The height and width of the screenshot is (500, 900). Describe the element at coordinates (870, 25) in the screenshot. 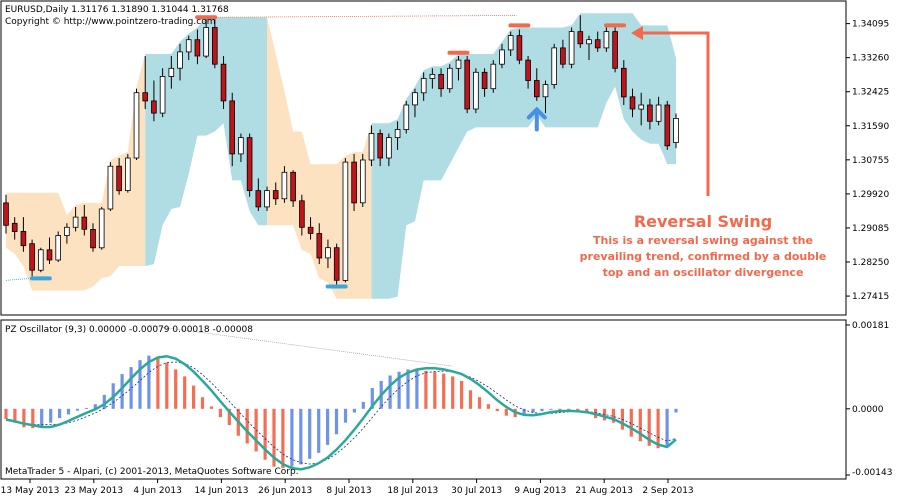

I see `price-tick-label: 1.34095` at that location.